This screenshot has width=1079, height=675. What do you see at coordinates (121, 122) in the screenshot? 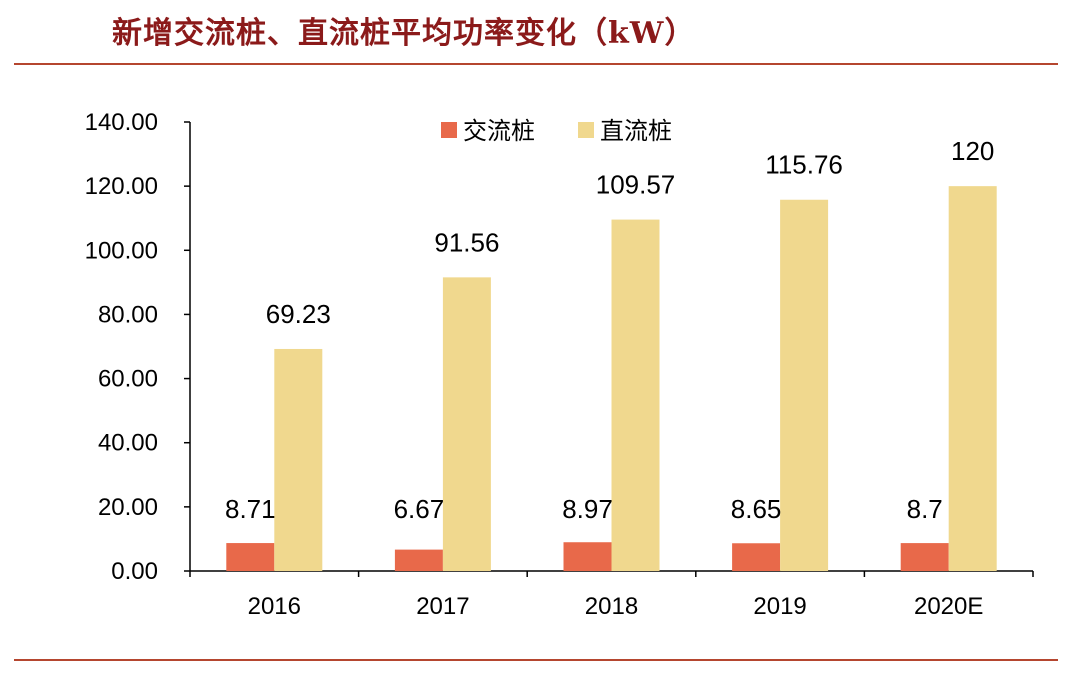
I see `y-tick-label: 140.00` at bounding box center [121, 122].